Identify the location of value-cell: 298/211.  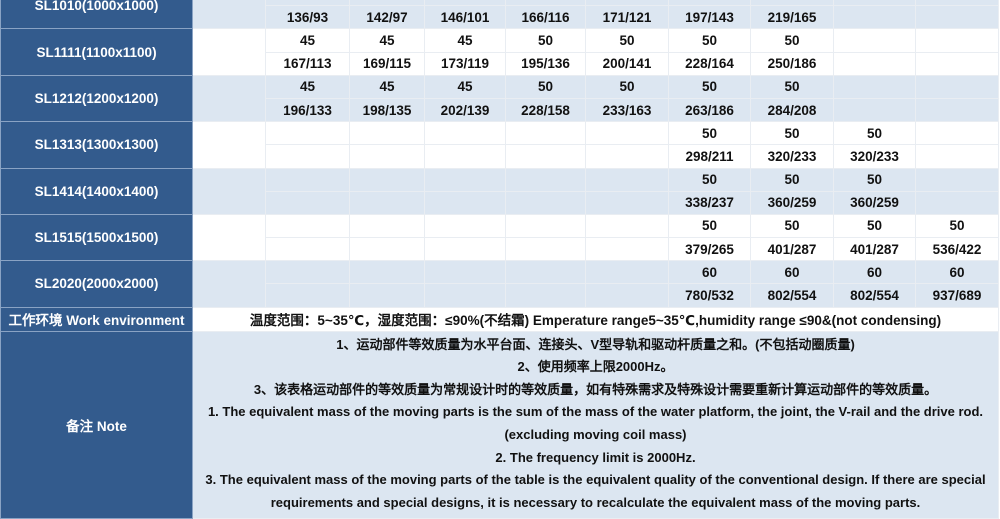
(709, 156).